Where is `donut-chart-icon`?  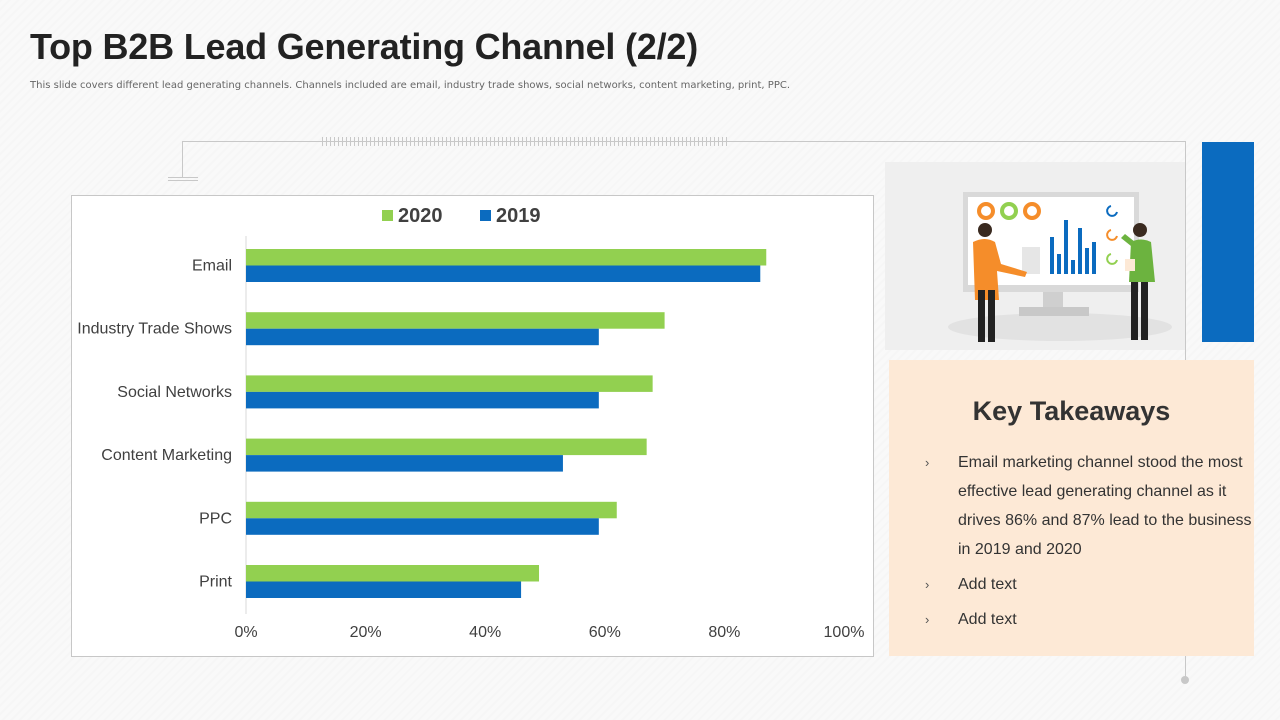
donut-chart-icon is located at coordinates (1047, 233).